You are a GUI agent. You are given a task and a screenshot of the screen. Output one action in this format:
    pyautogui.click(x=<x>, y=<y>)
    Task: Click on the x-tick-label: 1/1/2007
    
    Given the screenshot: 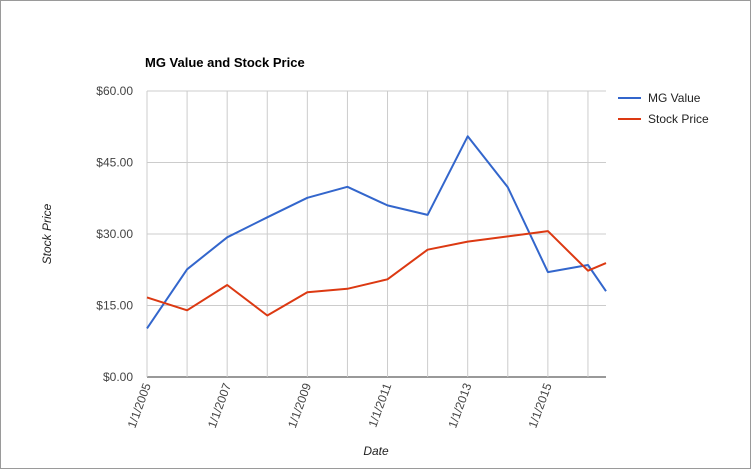 What is the action you would take?
    pyautogui.click(x=219, y=405)
    